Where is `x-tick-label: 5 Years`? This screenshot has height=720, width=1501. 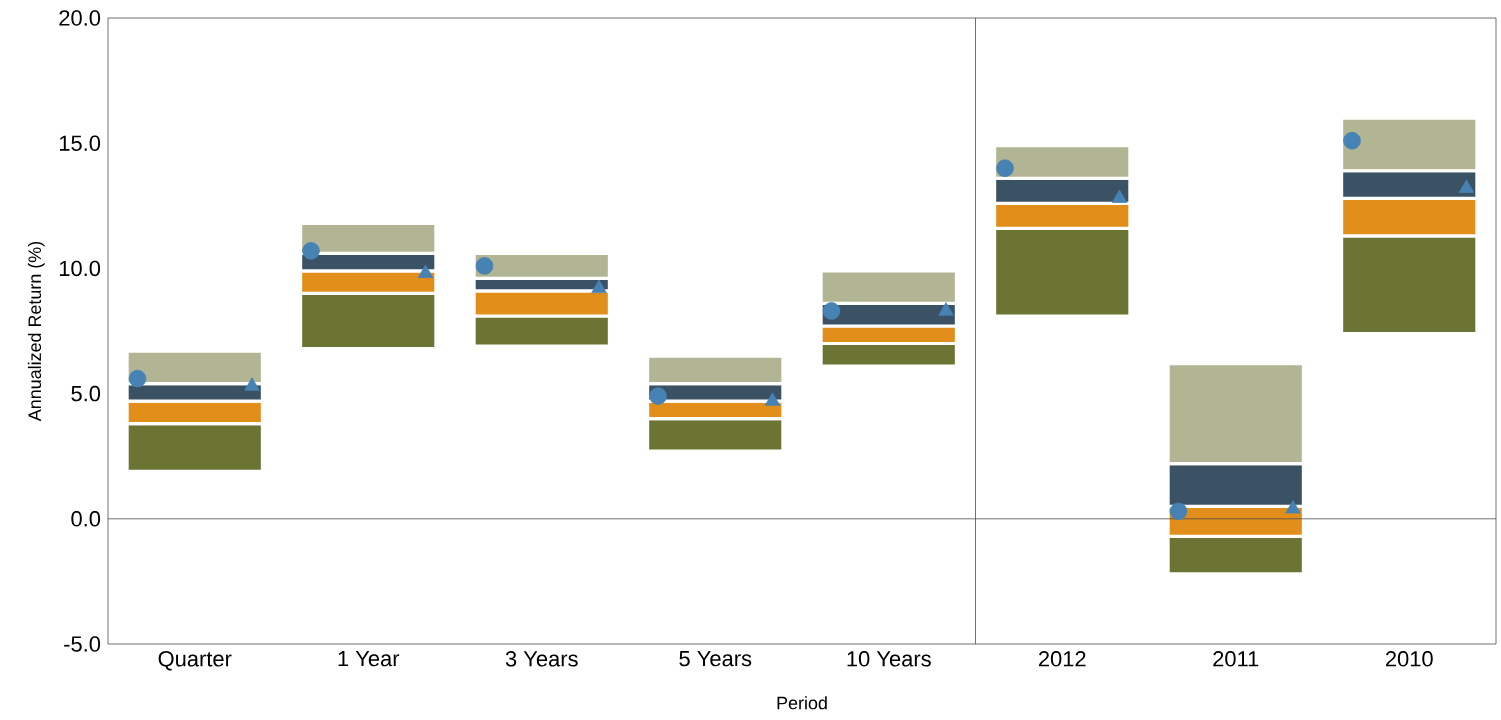 x-tick-label: 5 Years is located at coordinates (715, 659).